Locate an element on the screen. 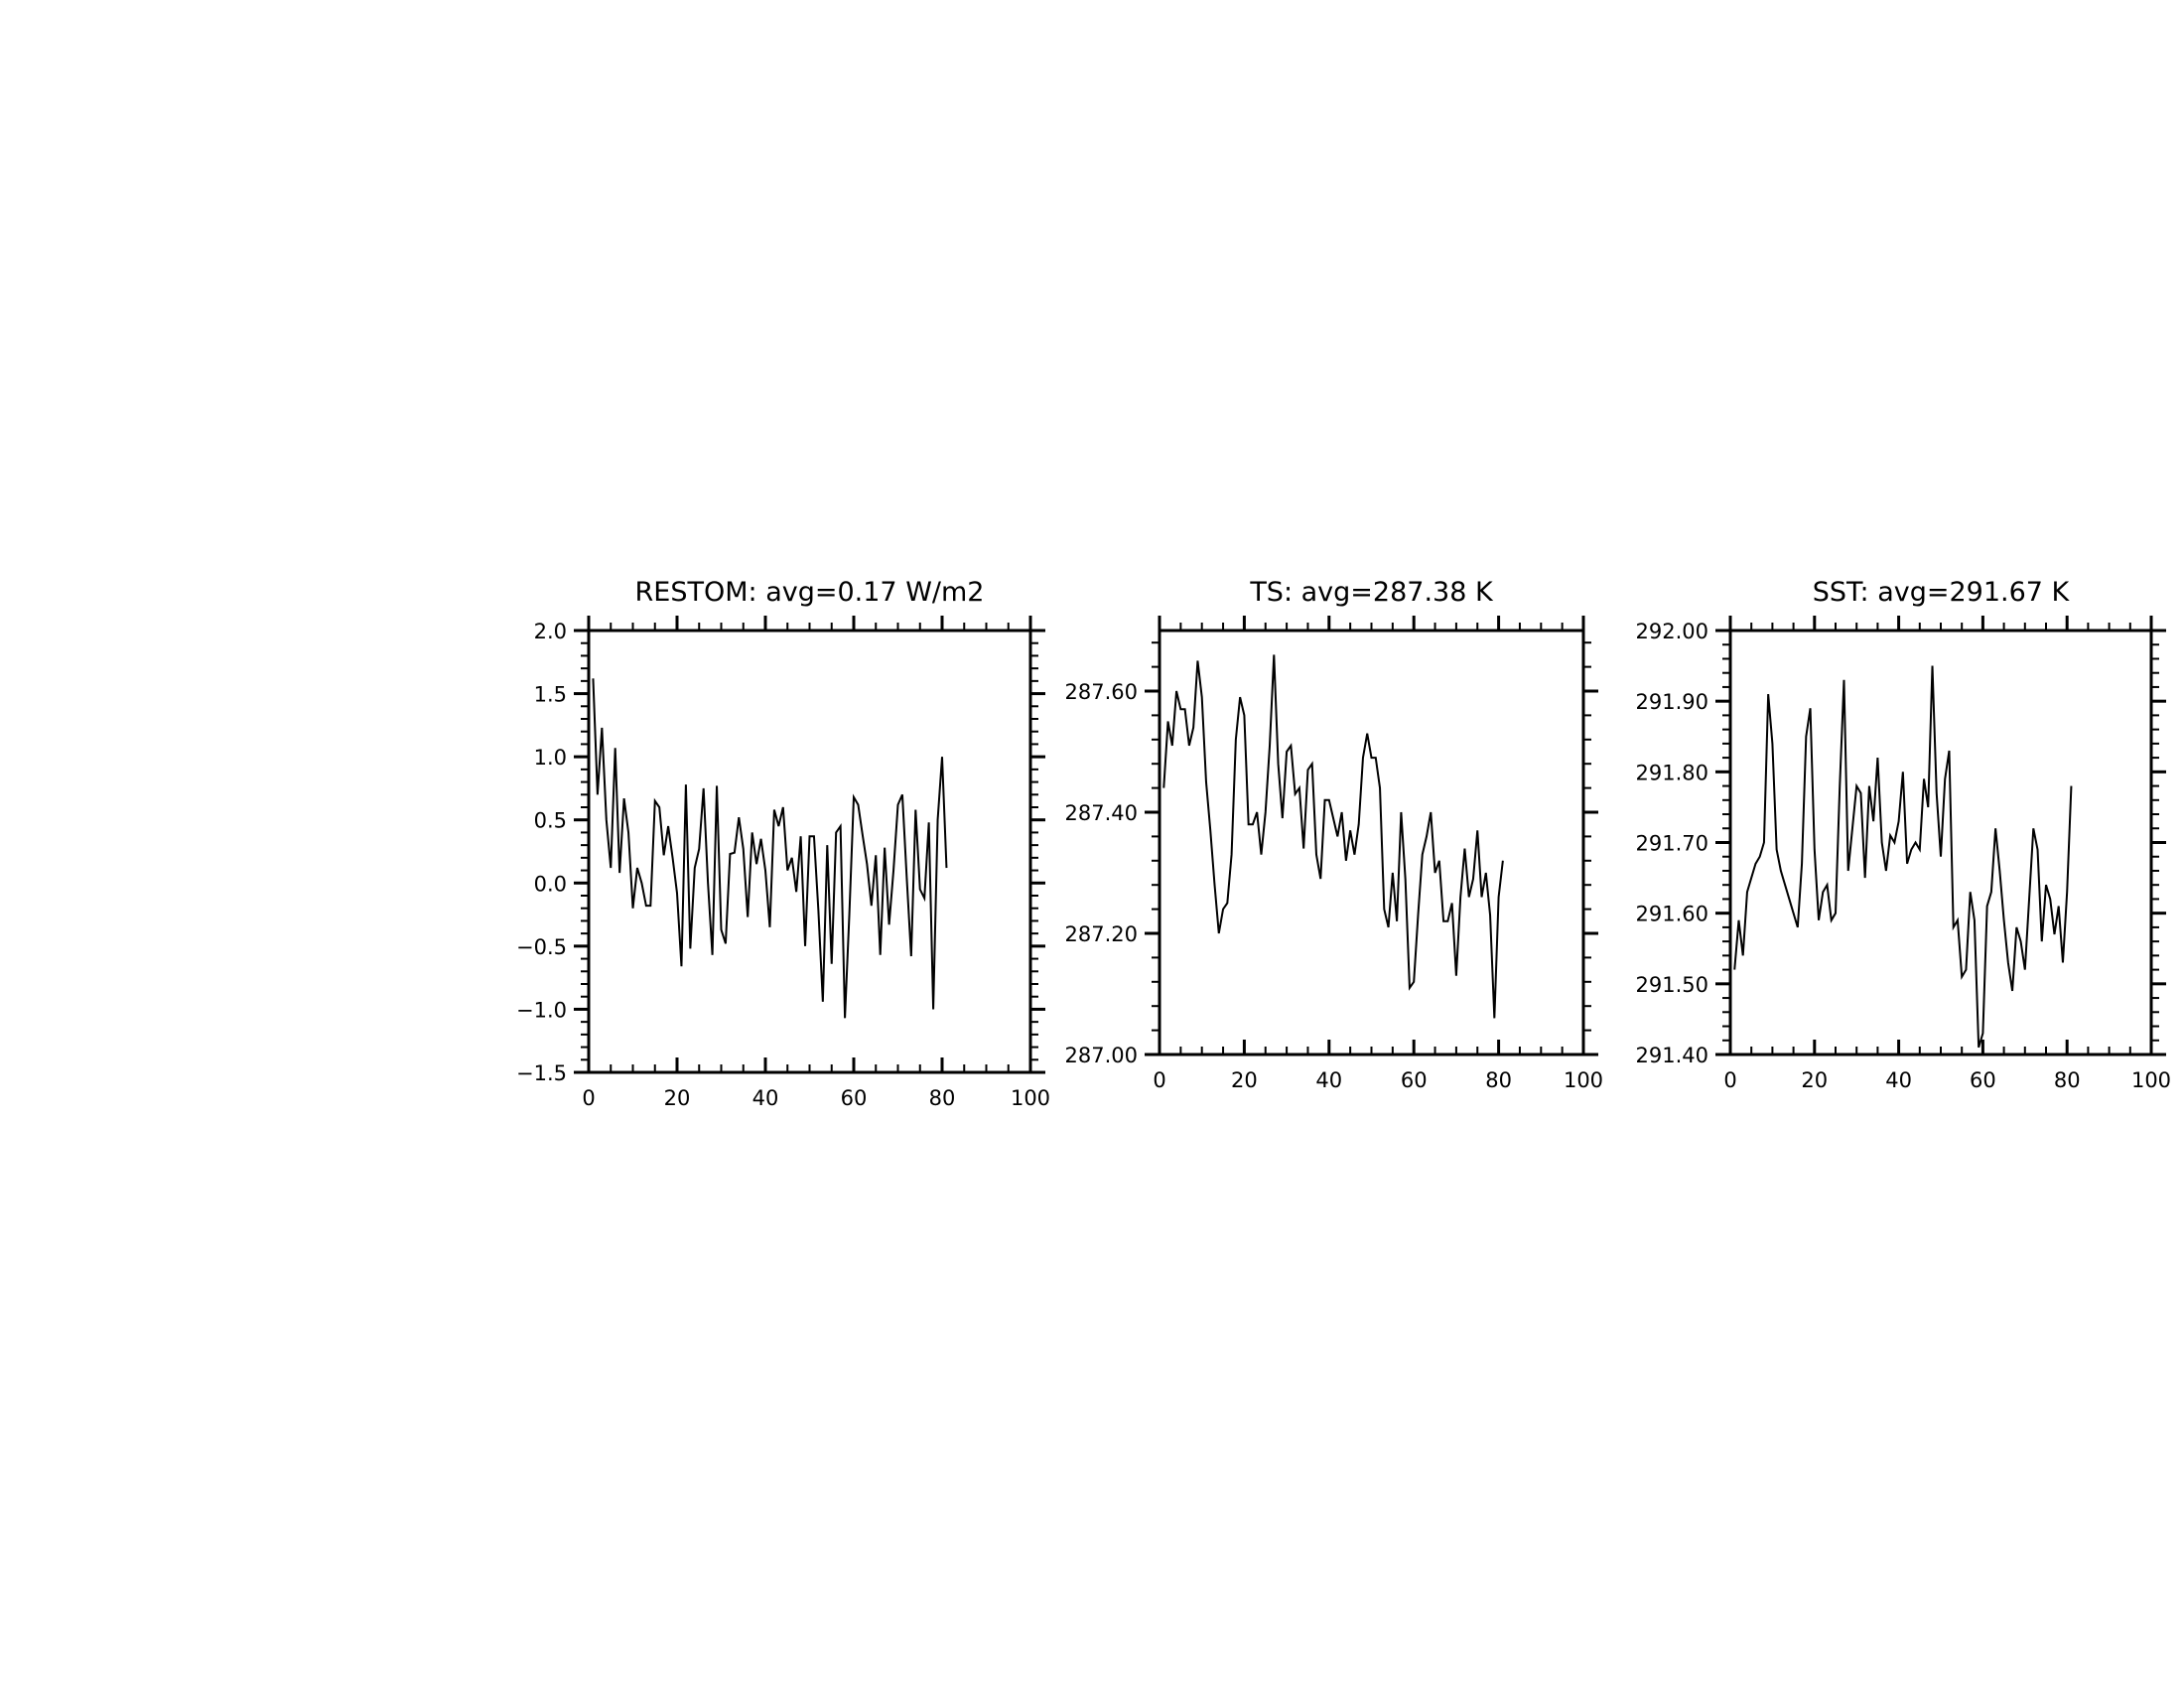 This screenshot has width=2184, height=1688. y-tick-label: −1.0 is located at coordinates (541, 1010).